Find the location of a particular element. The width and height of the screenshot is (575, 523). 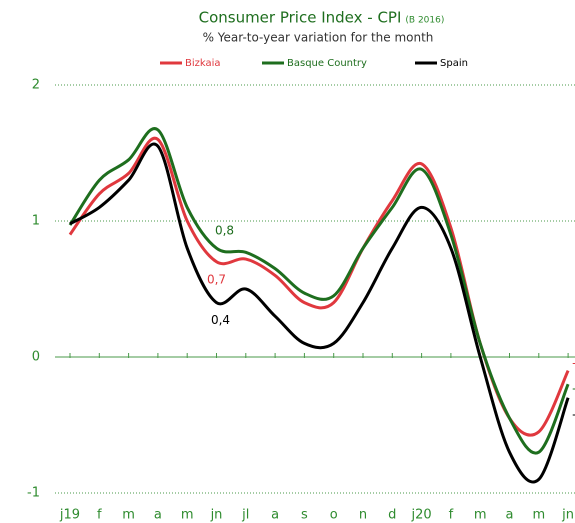

x-tick-label: j20 is located at coordinates (421, 515).